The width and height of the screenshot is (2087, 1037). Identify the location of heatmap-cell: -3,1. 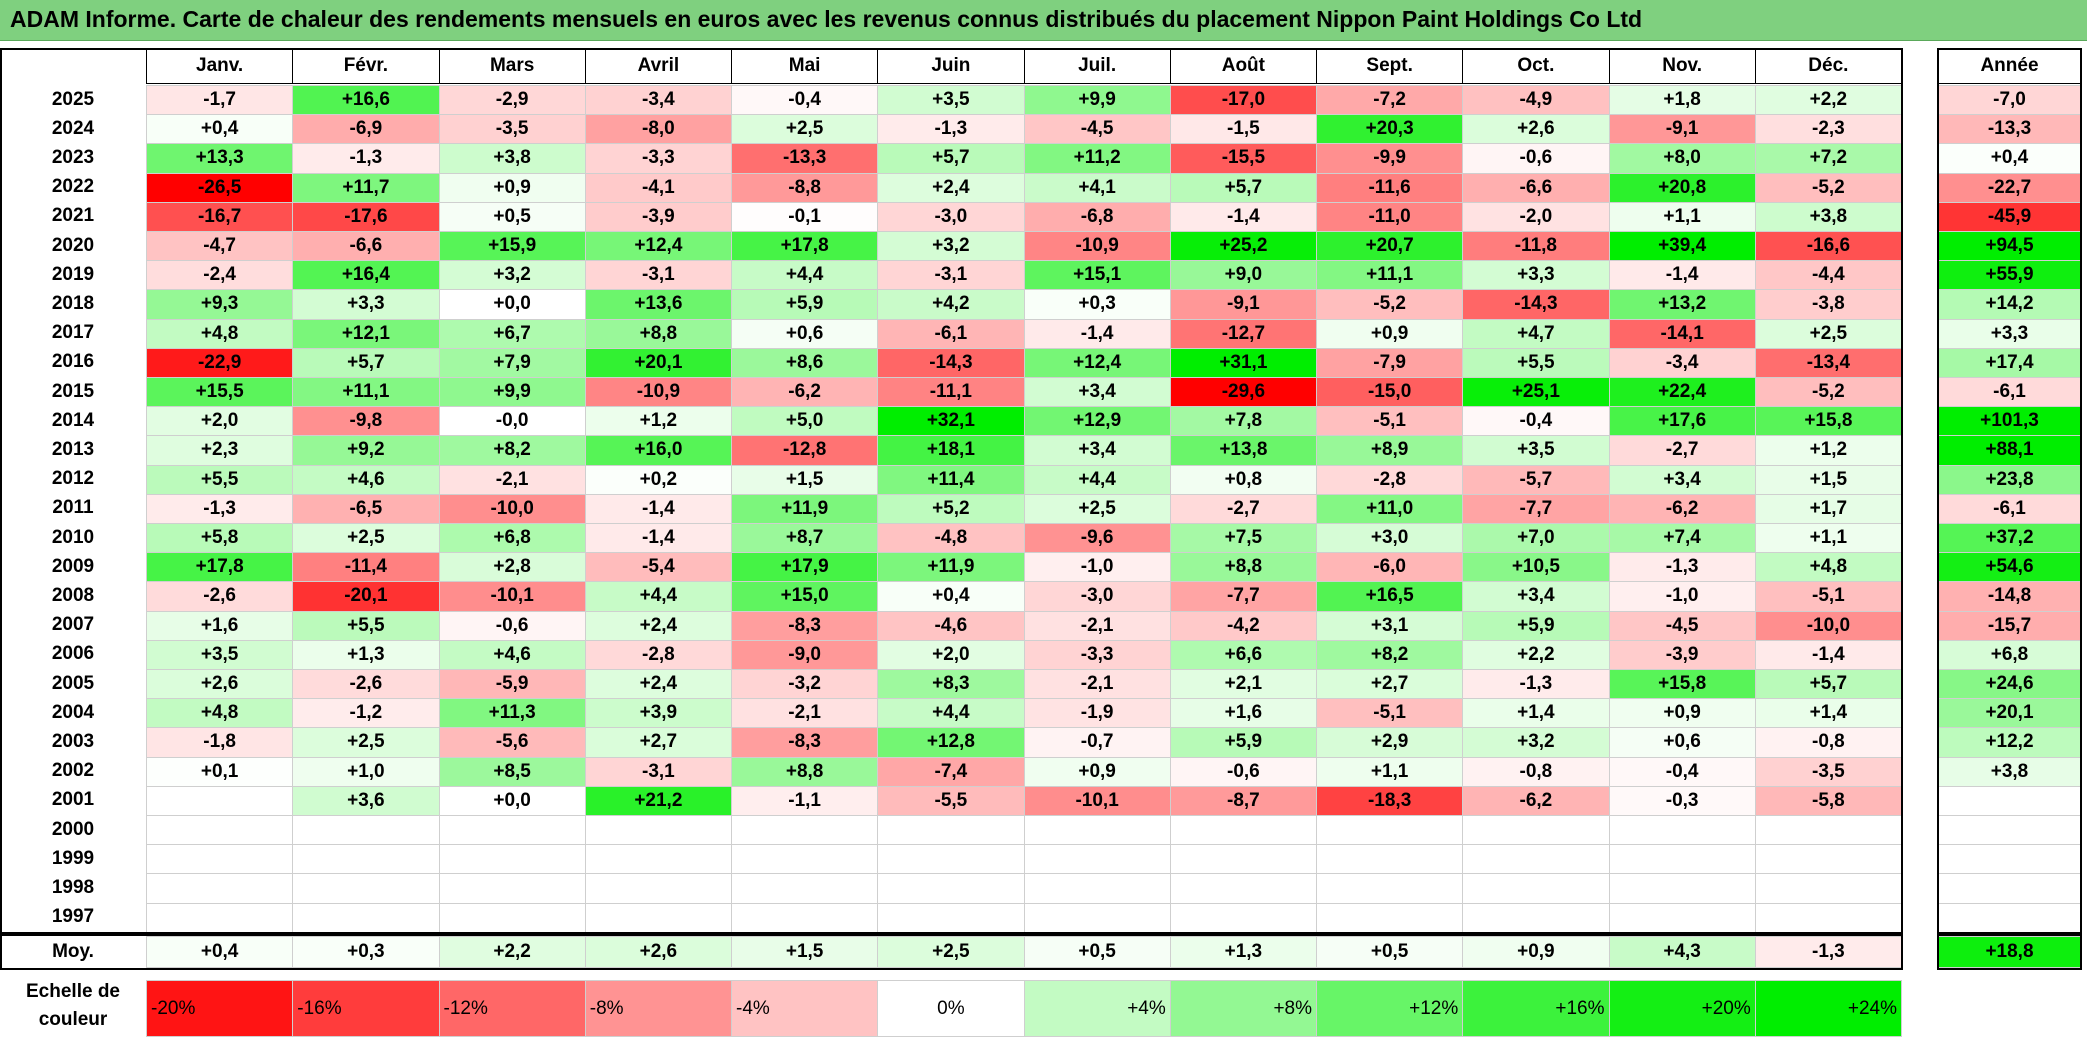
(658, 275).